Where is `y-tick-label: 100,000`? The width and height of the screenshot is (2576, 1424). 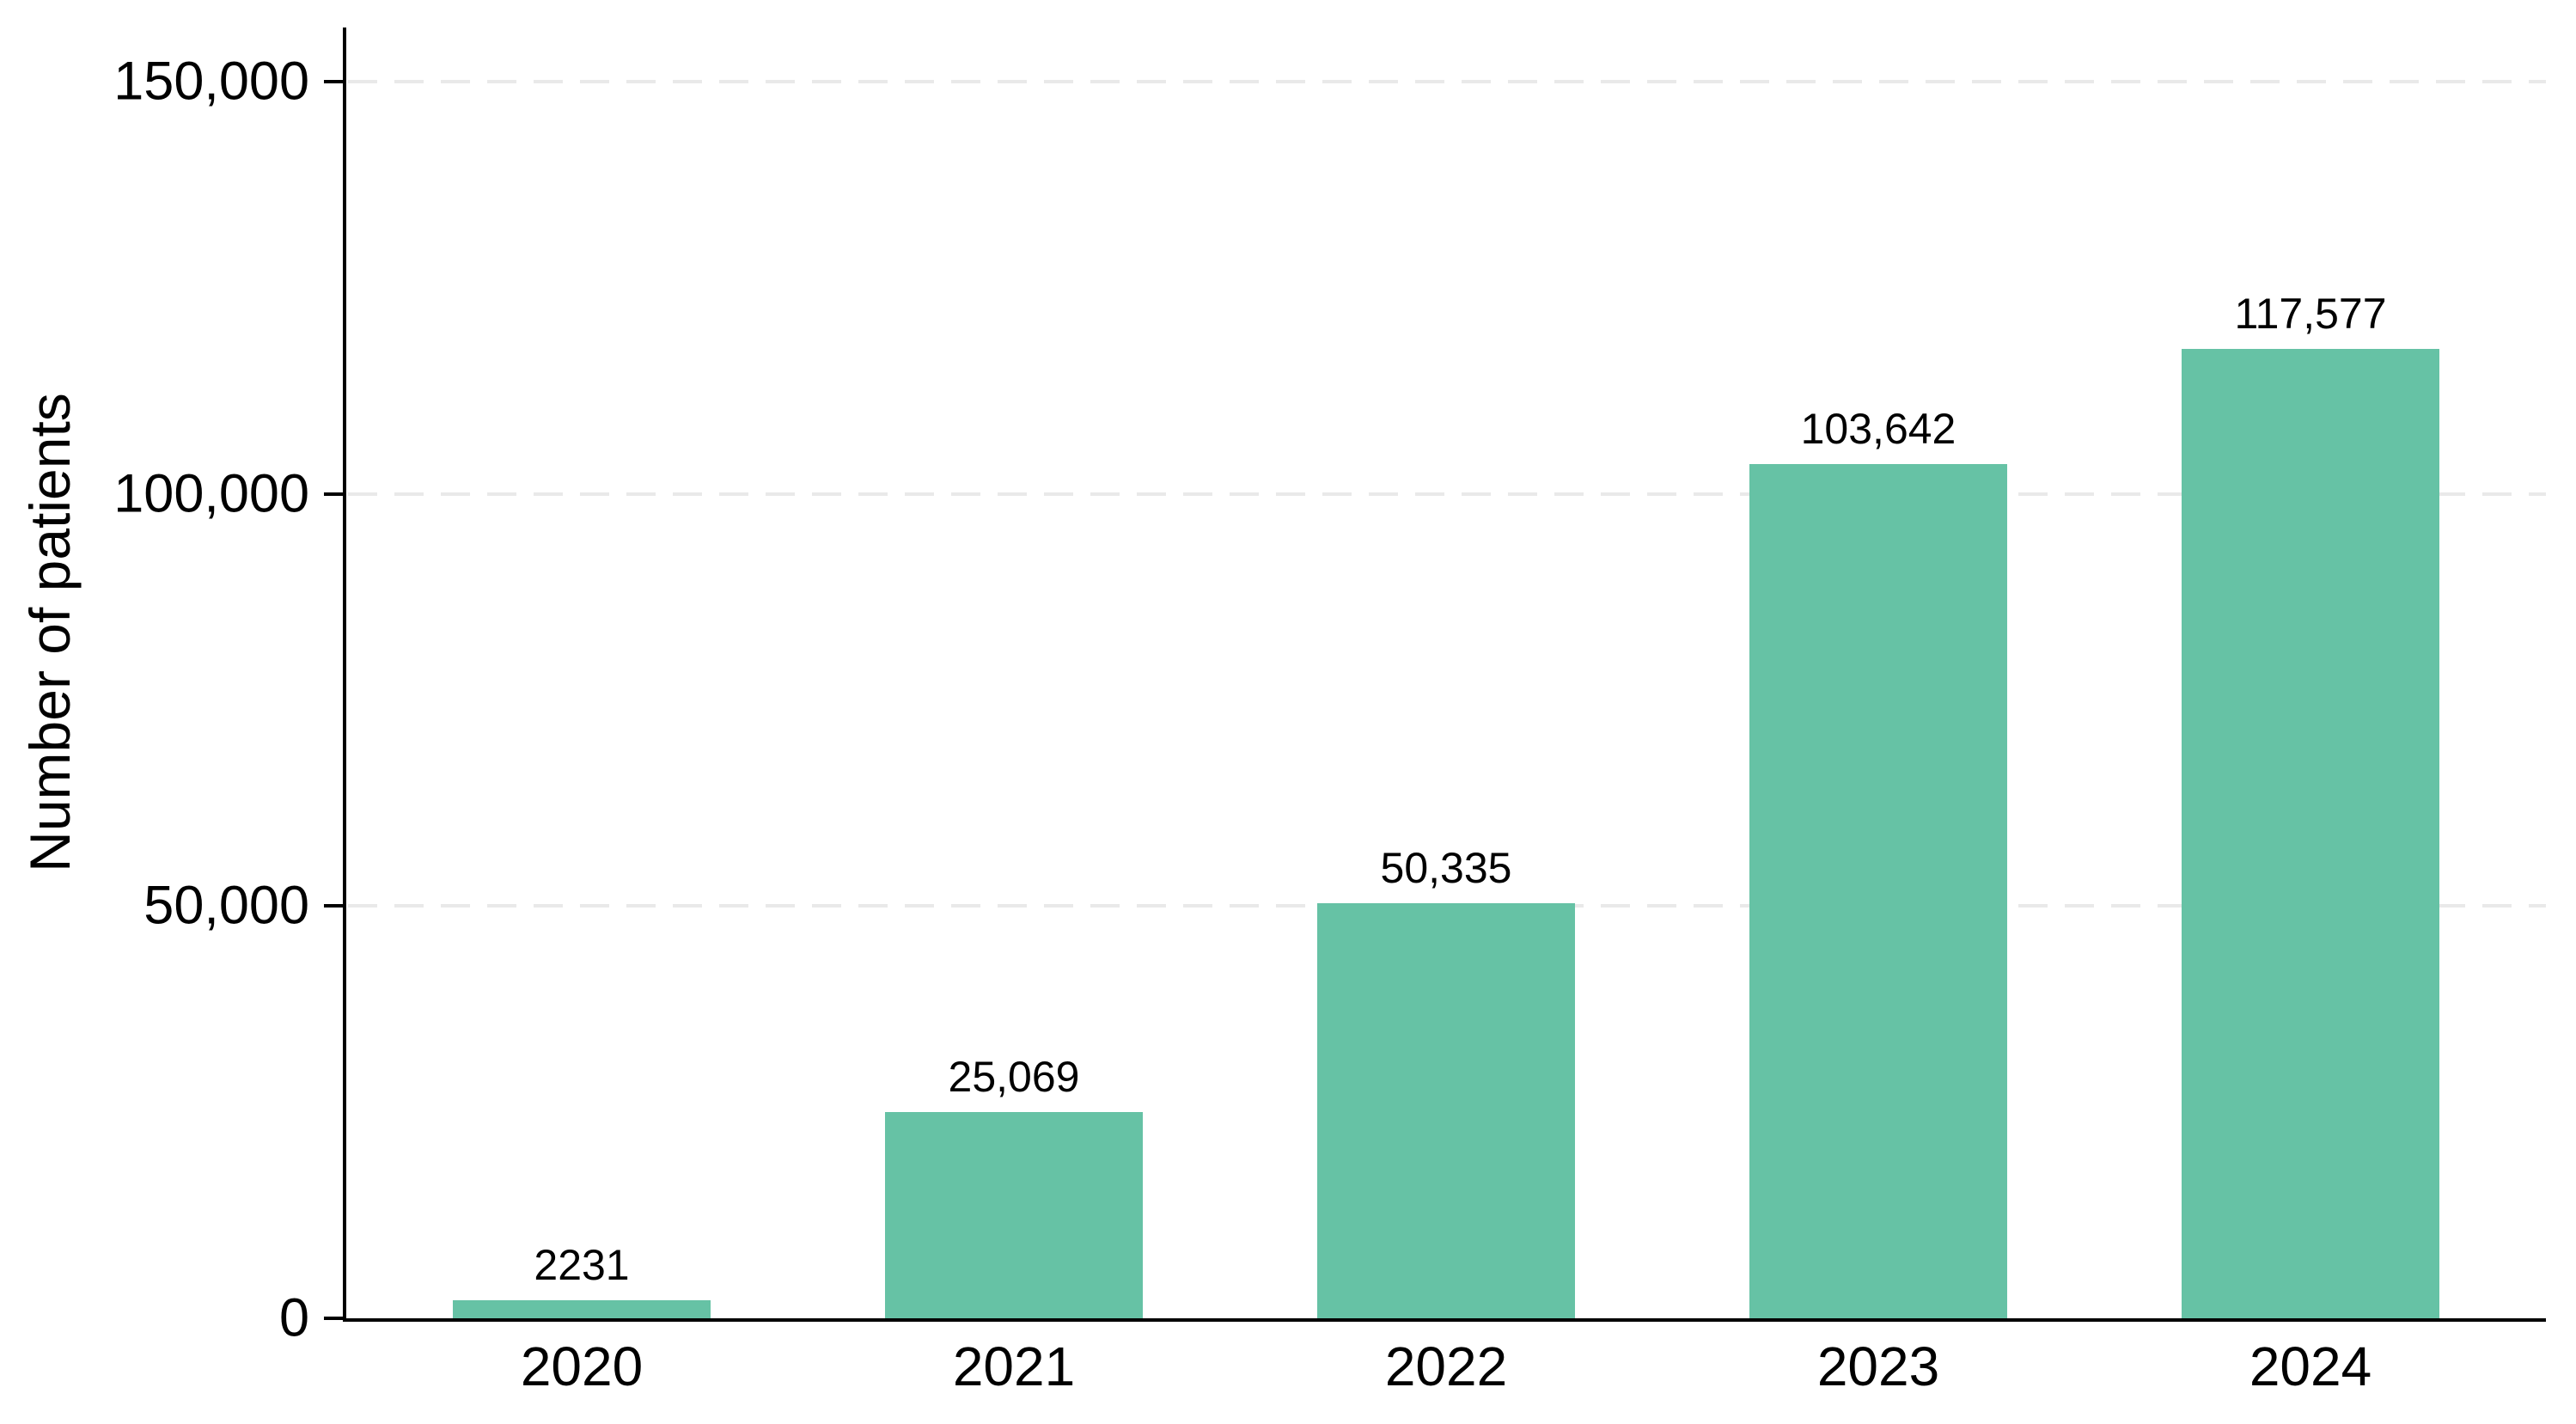 y-tick-label: 100,000 is located at coordinates (211, 493).